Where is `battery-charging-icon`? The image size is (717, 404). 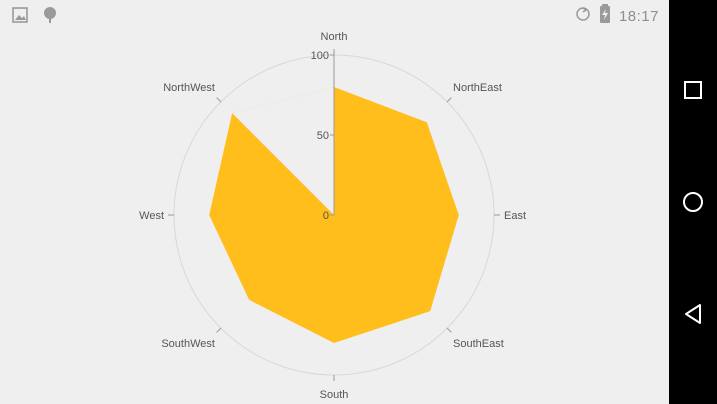
battery-charging-icon is located at coordinates (605, 16).